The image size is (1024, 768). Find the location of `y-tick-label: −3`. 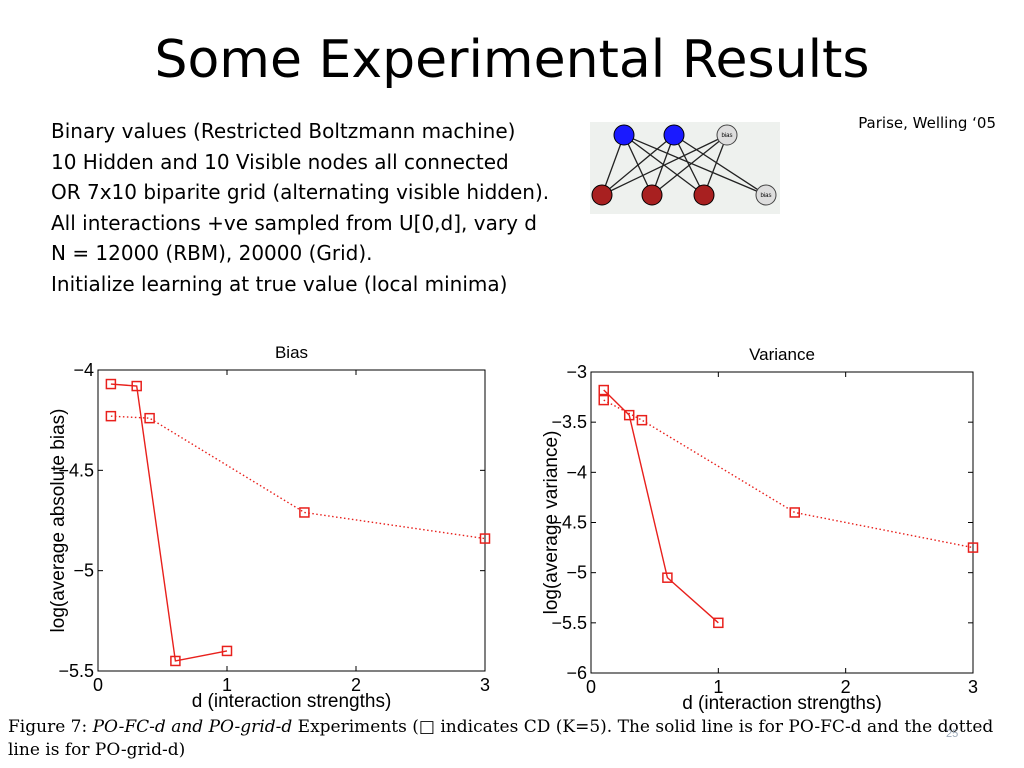

y-tick-label: −3 is located at coordinates (576, 372).